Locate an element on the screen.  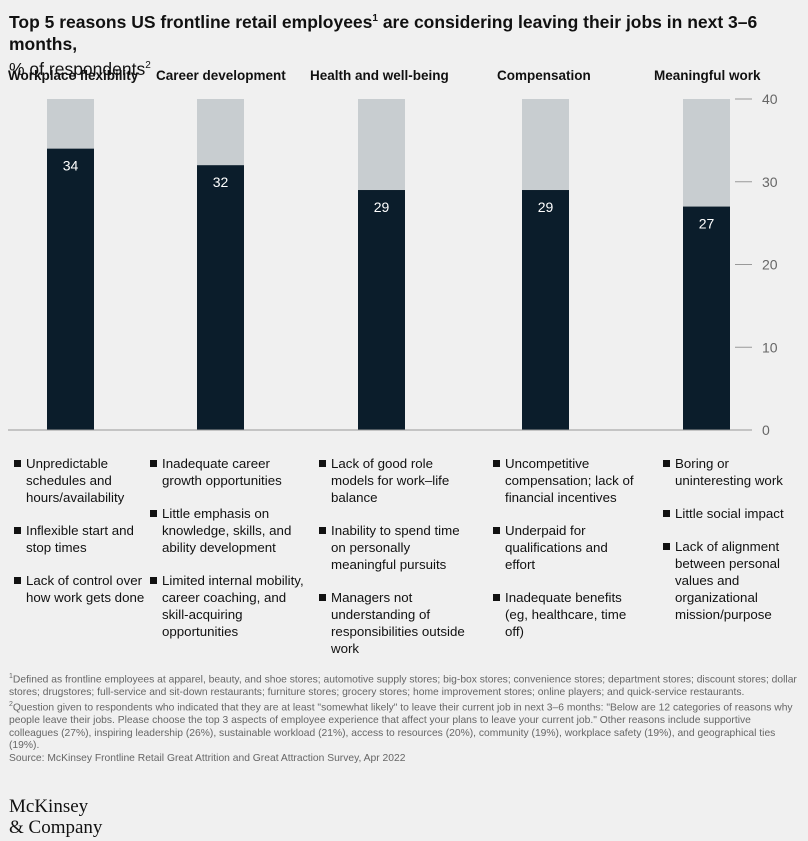
category-label: Meaningful work is located at coordinates (707, 75).